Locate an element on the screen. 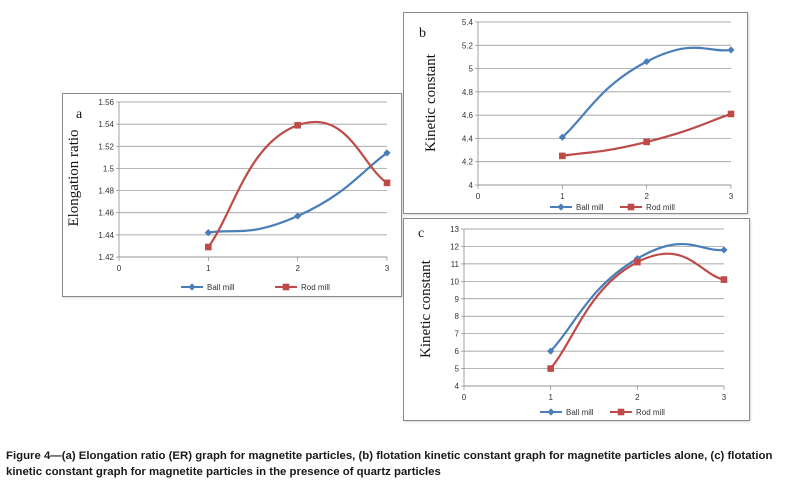 Image resolution: width=800 pixels, height=488 pixels. y-tick-label: 8 is located at coordinates (457, 316).